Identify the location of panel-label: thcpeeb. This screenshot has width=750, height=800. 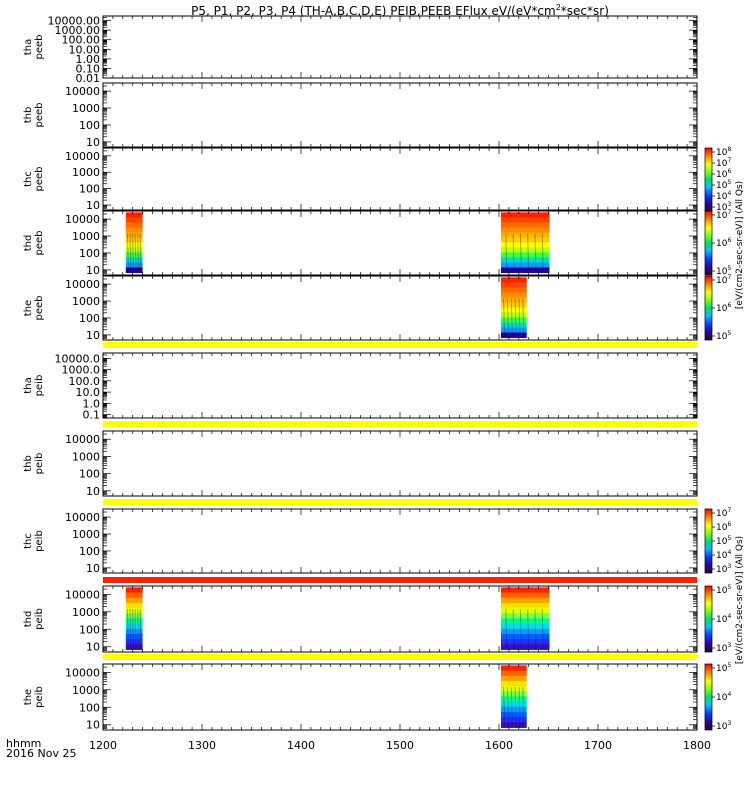
(34, 179).